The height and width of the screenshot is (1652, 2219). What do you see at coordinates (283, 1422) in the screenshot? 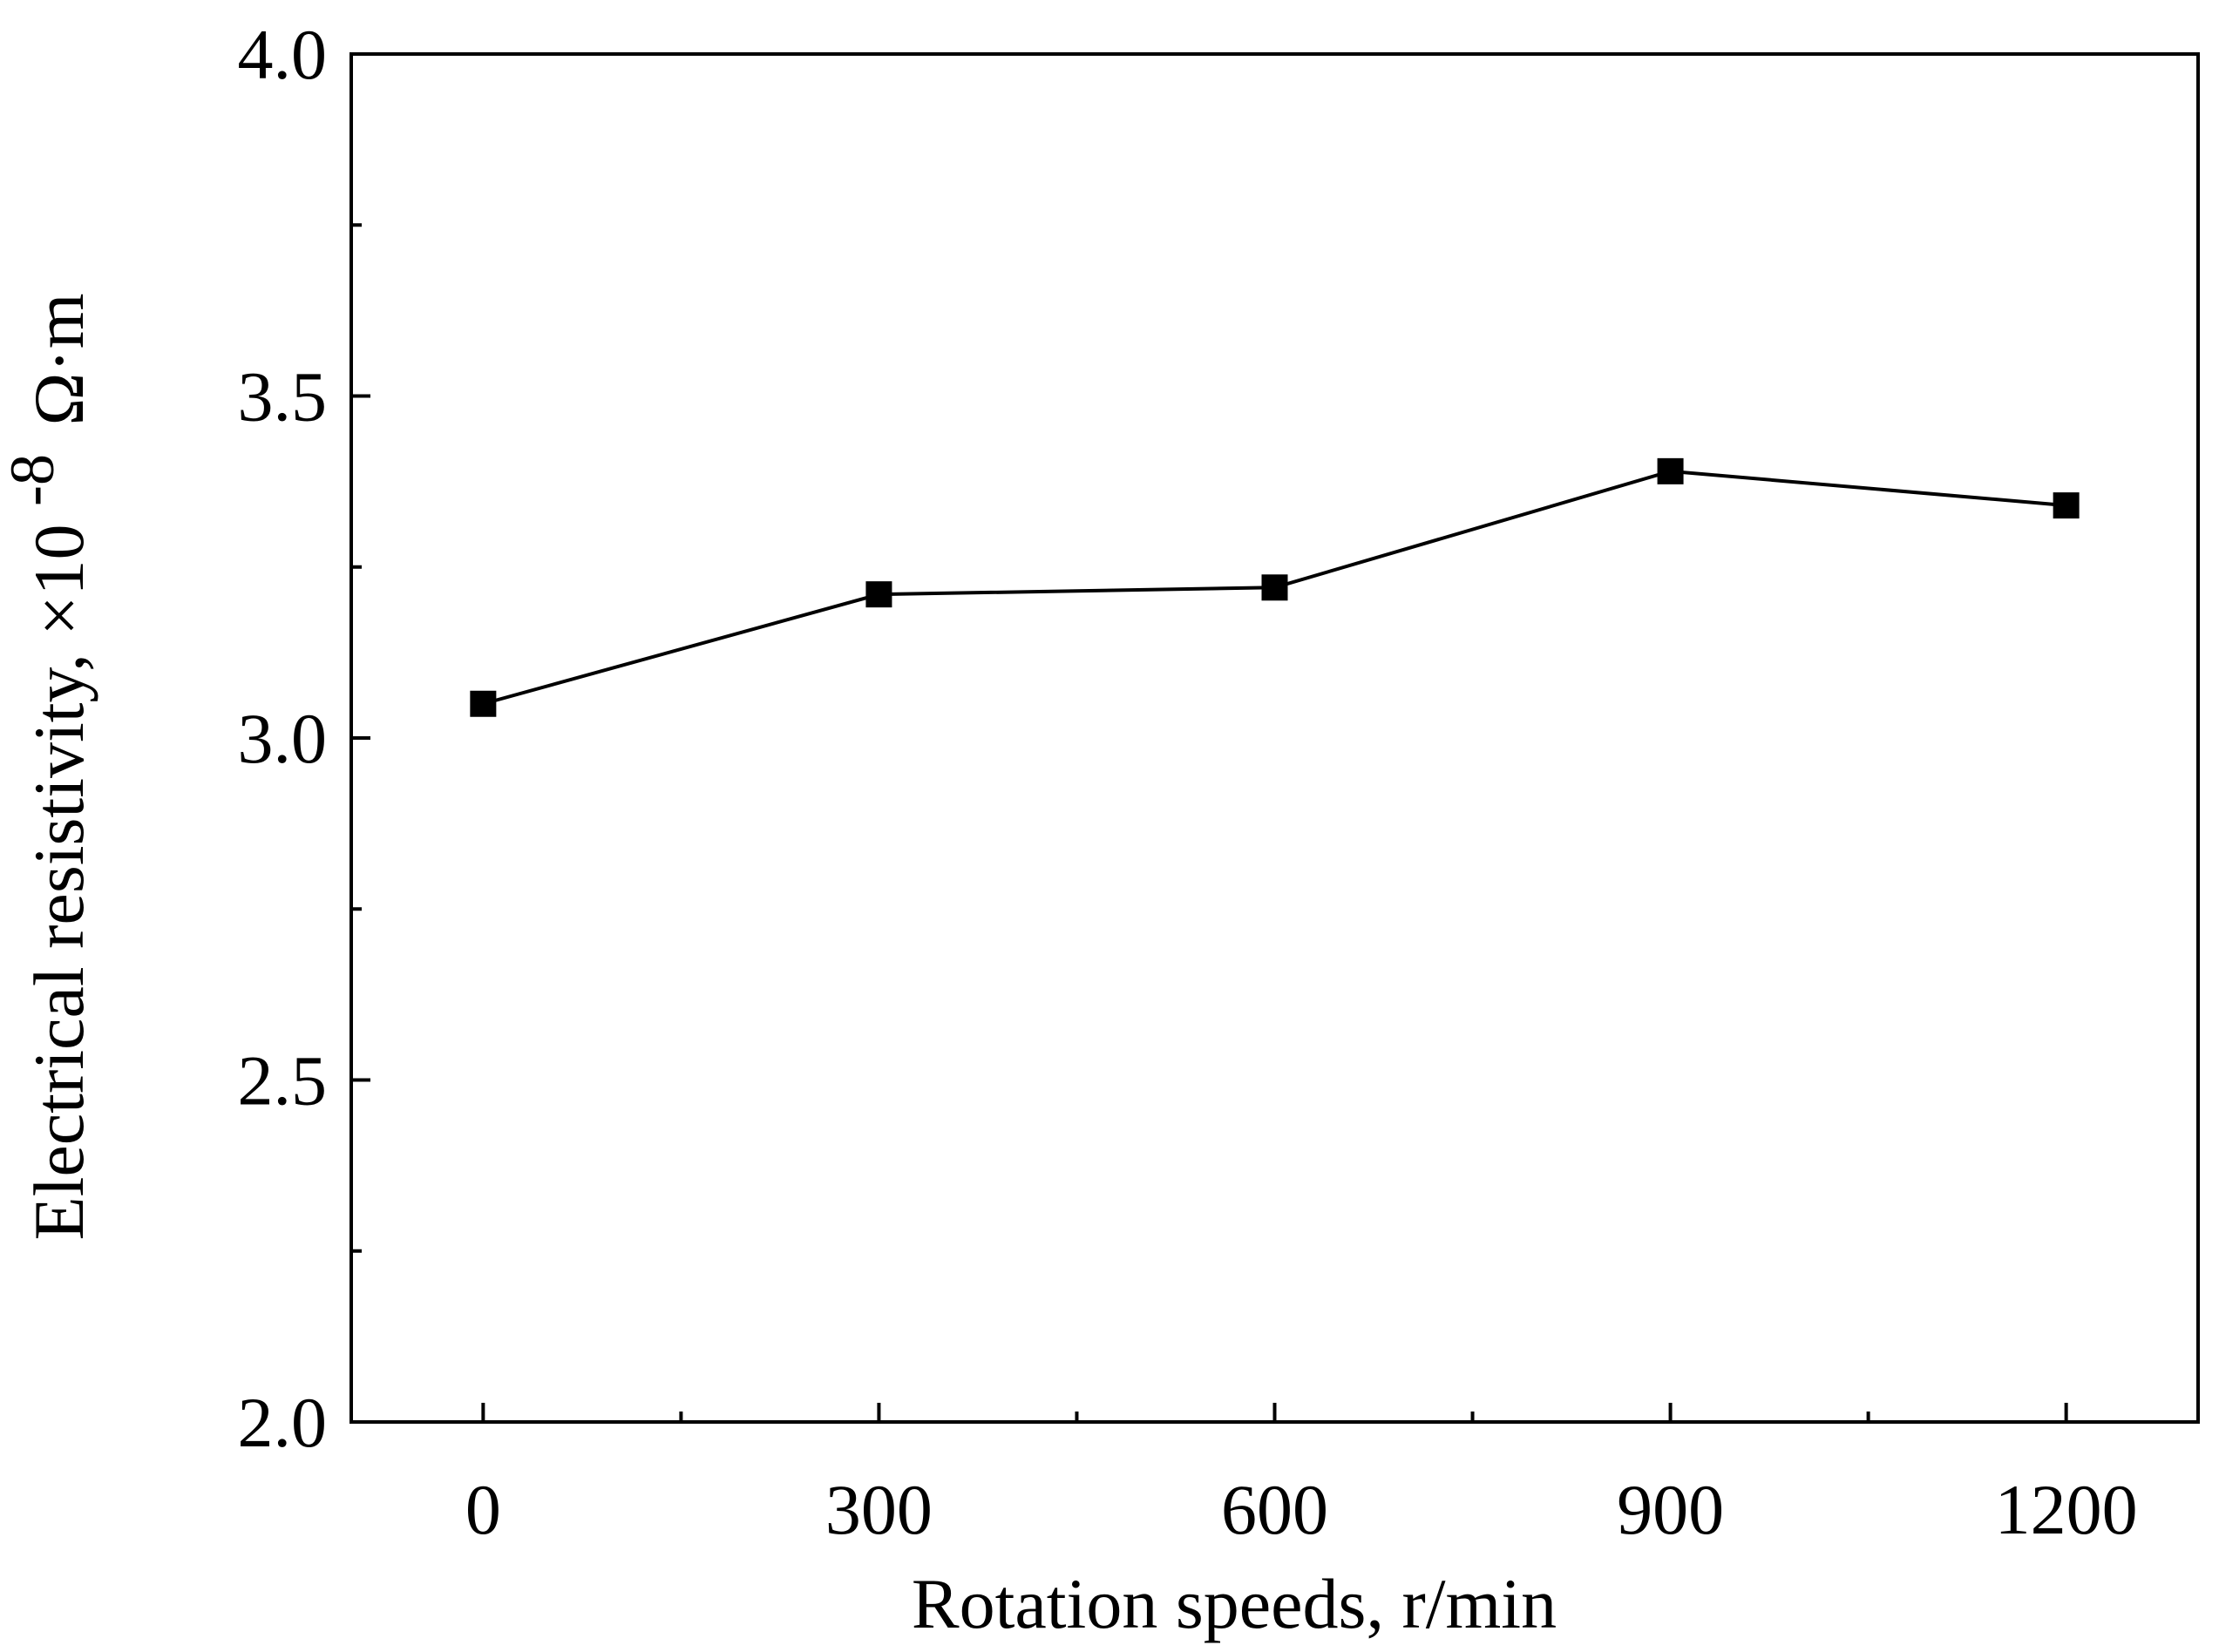
I see `y-tick-label: 2.0` at bounding box center [283, 1422].